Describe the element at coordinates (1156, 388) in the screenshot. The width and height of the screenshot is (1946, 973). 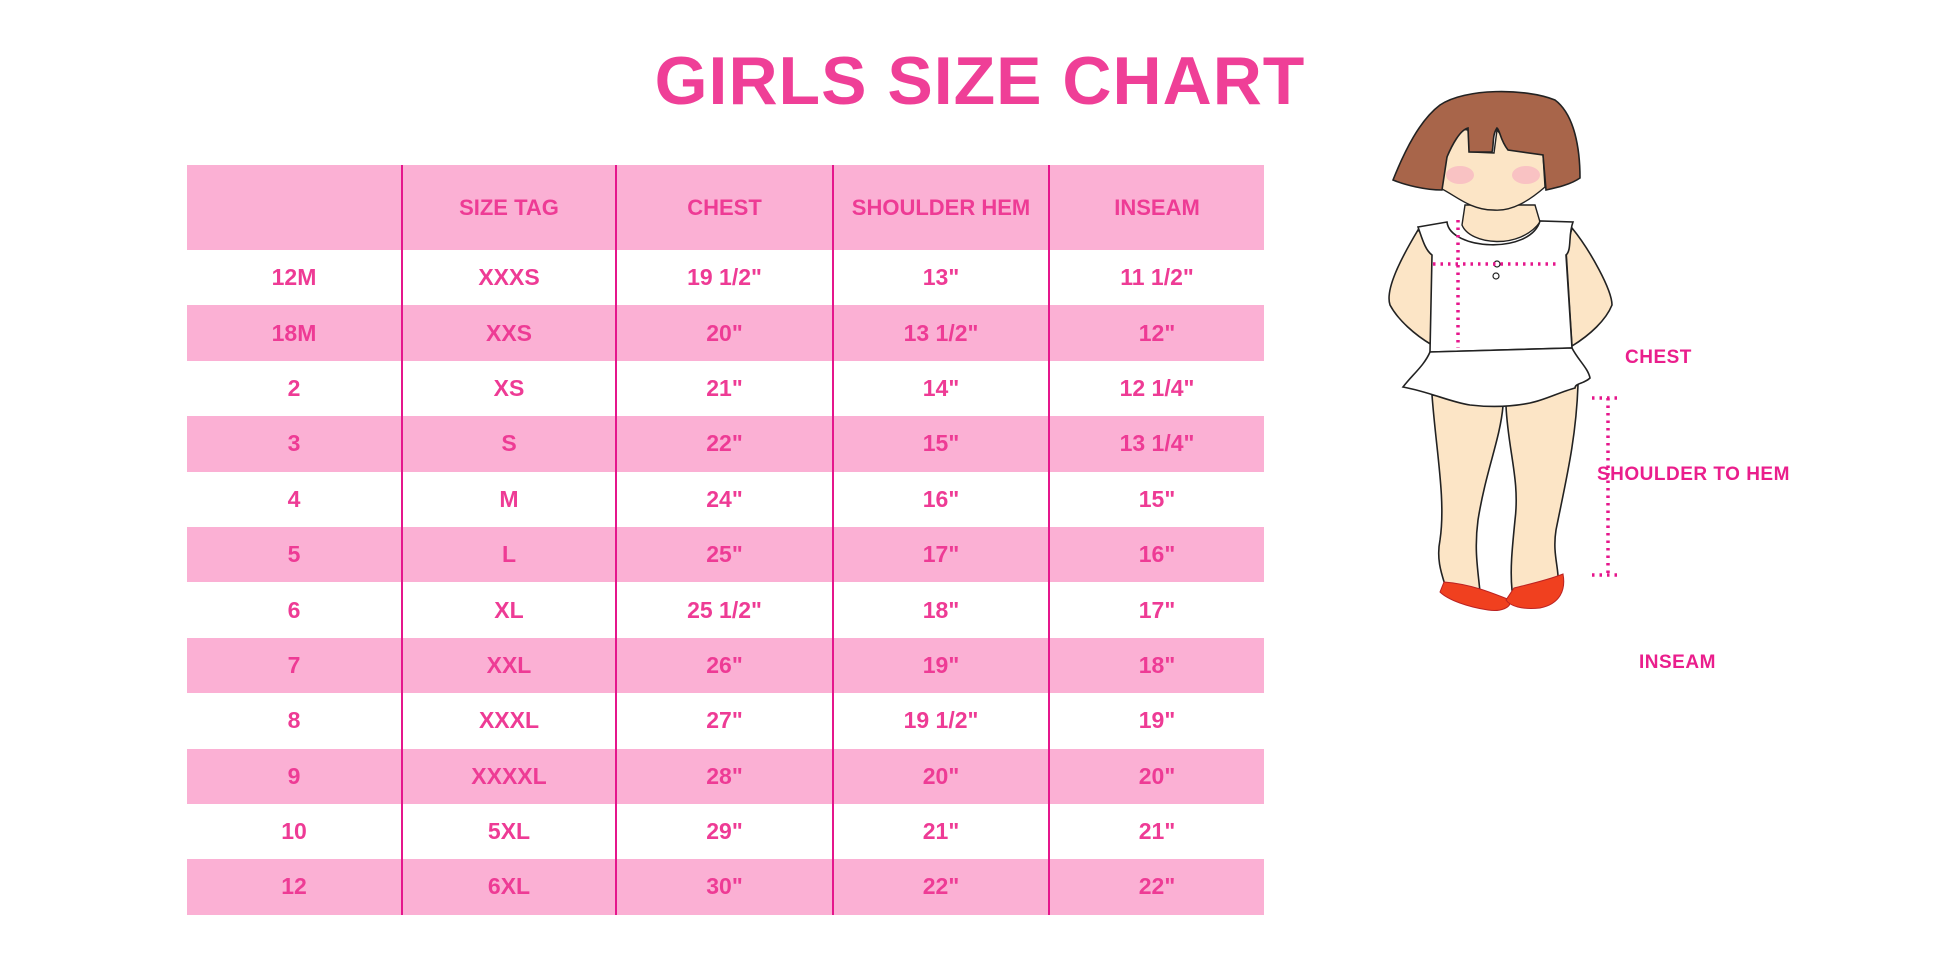
I see `table-cell: 12 1/4"` at that location.